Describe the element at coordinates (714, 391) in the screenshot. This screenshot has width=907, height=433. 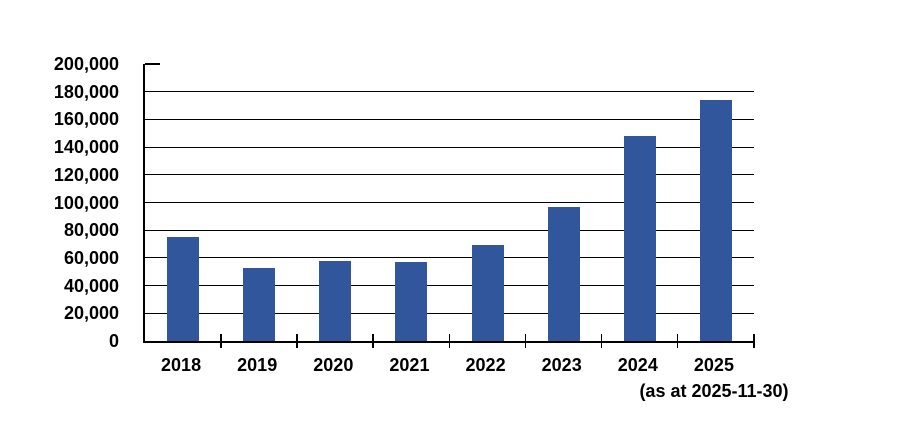
I see `as-at-date-note: (as at 2025-11-30)` at that location.